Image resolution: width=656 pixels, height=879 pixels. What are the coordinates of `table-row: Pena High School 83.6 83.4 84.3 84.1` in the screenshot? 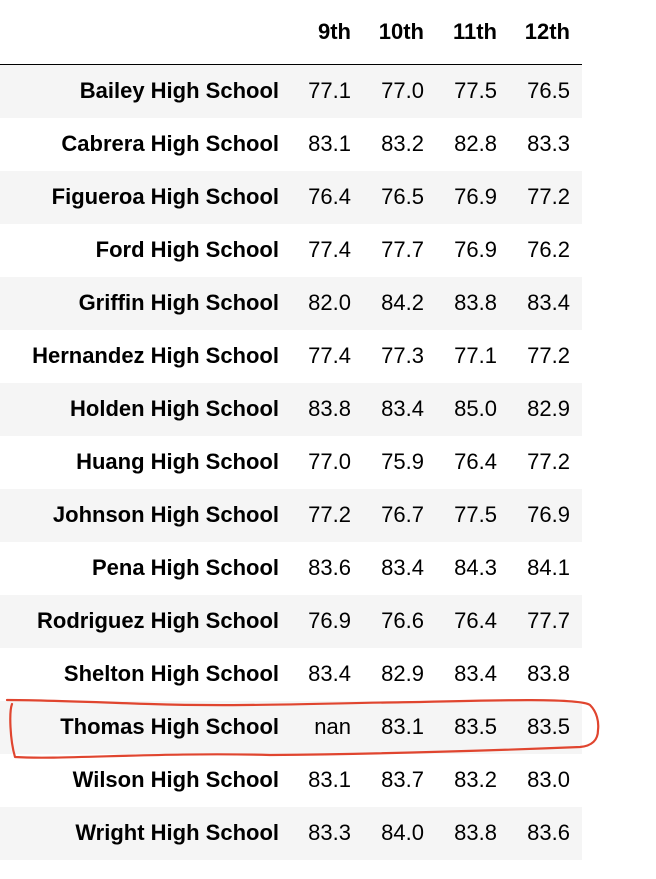 It's located at (291, 568).